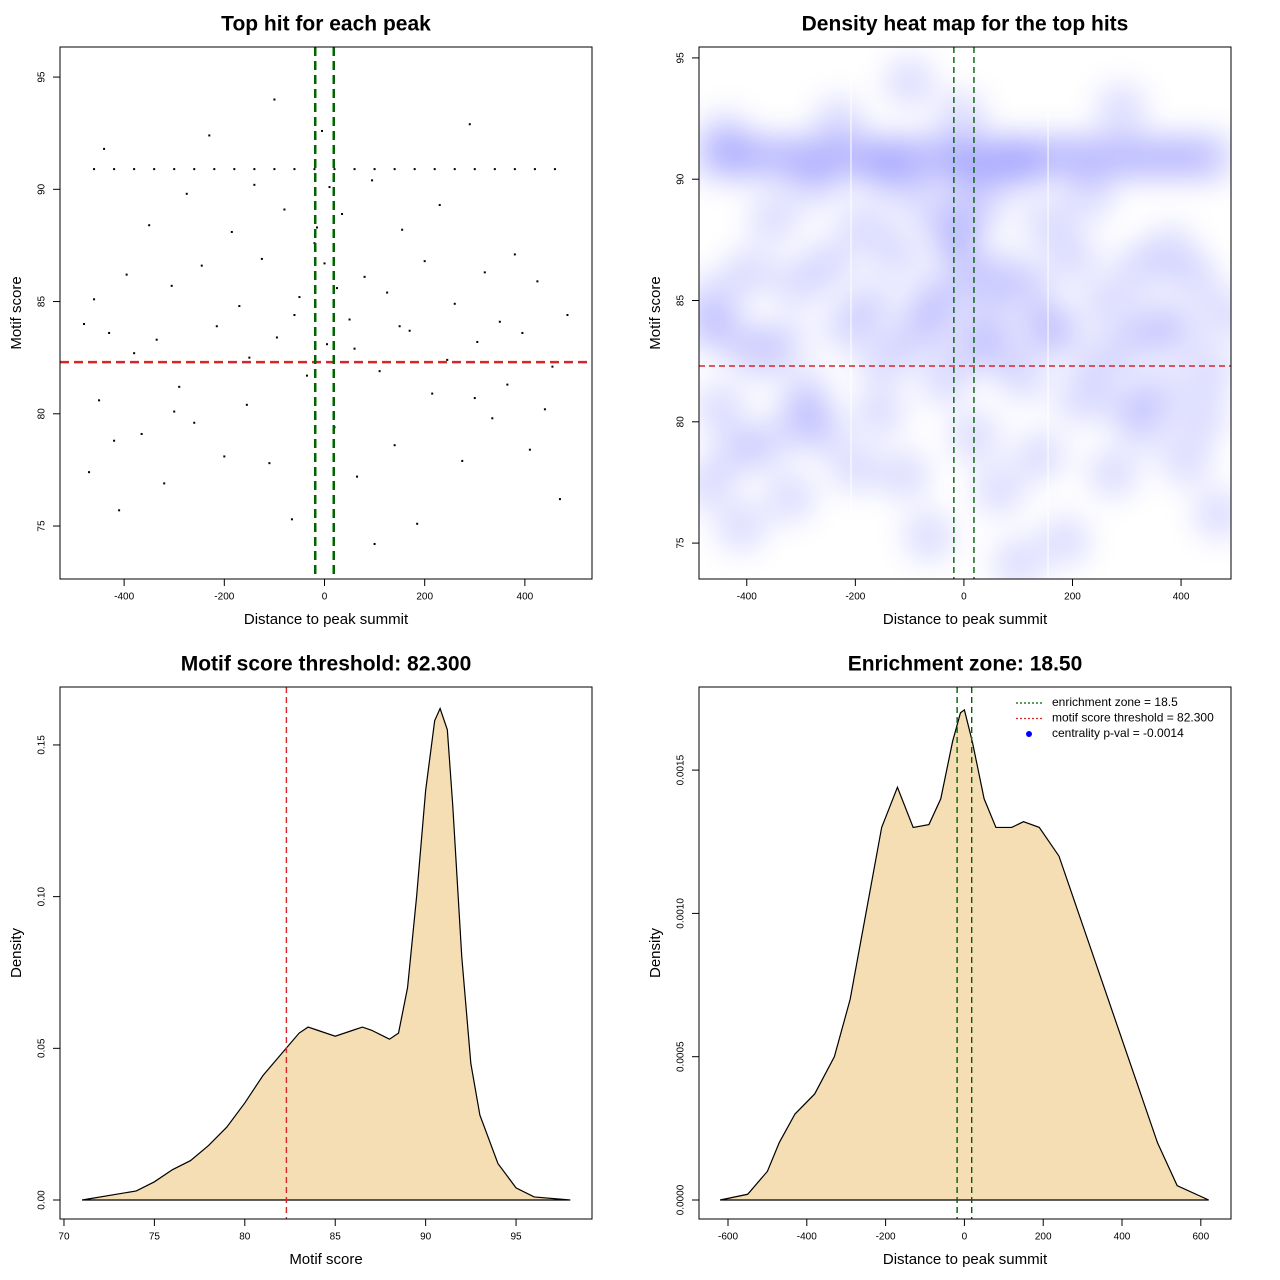 The width and height of the screenshot is (1280, 1280). I want to click on density-curve, so click(964, 954).